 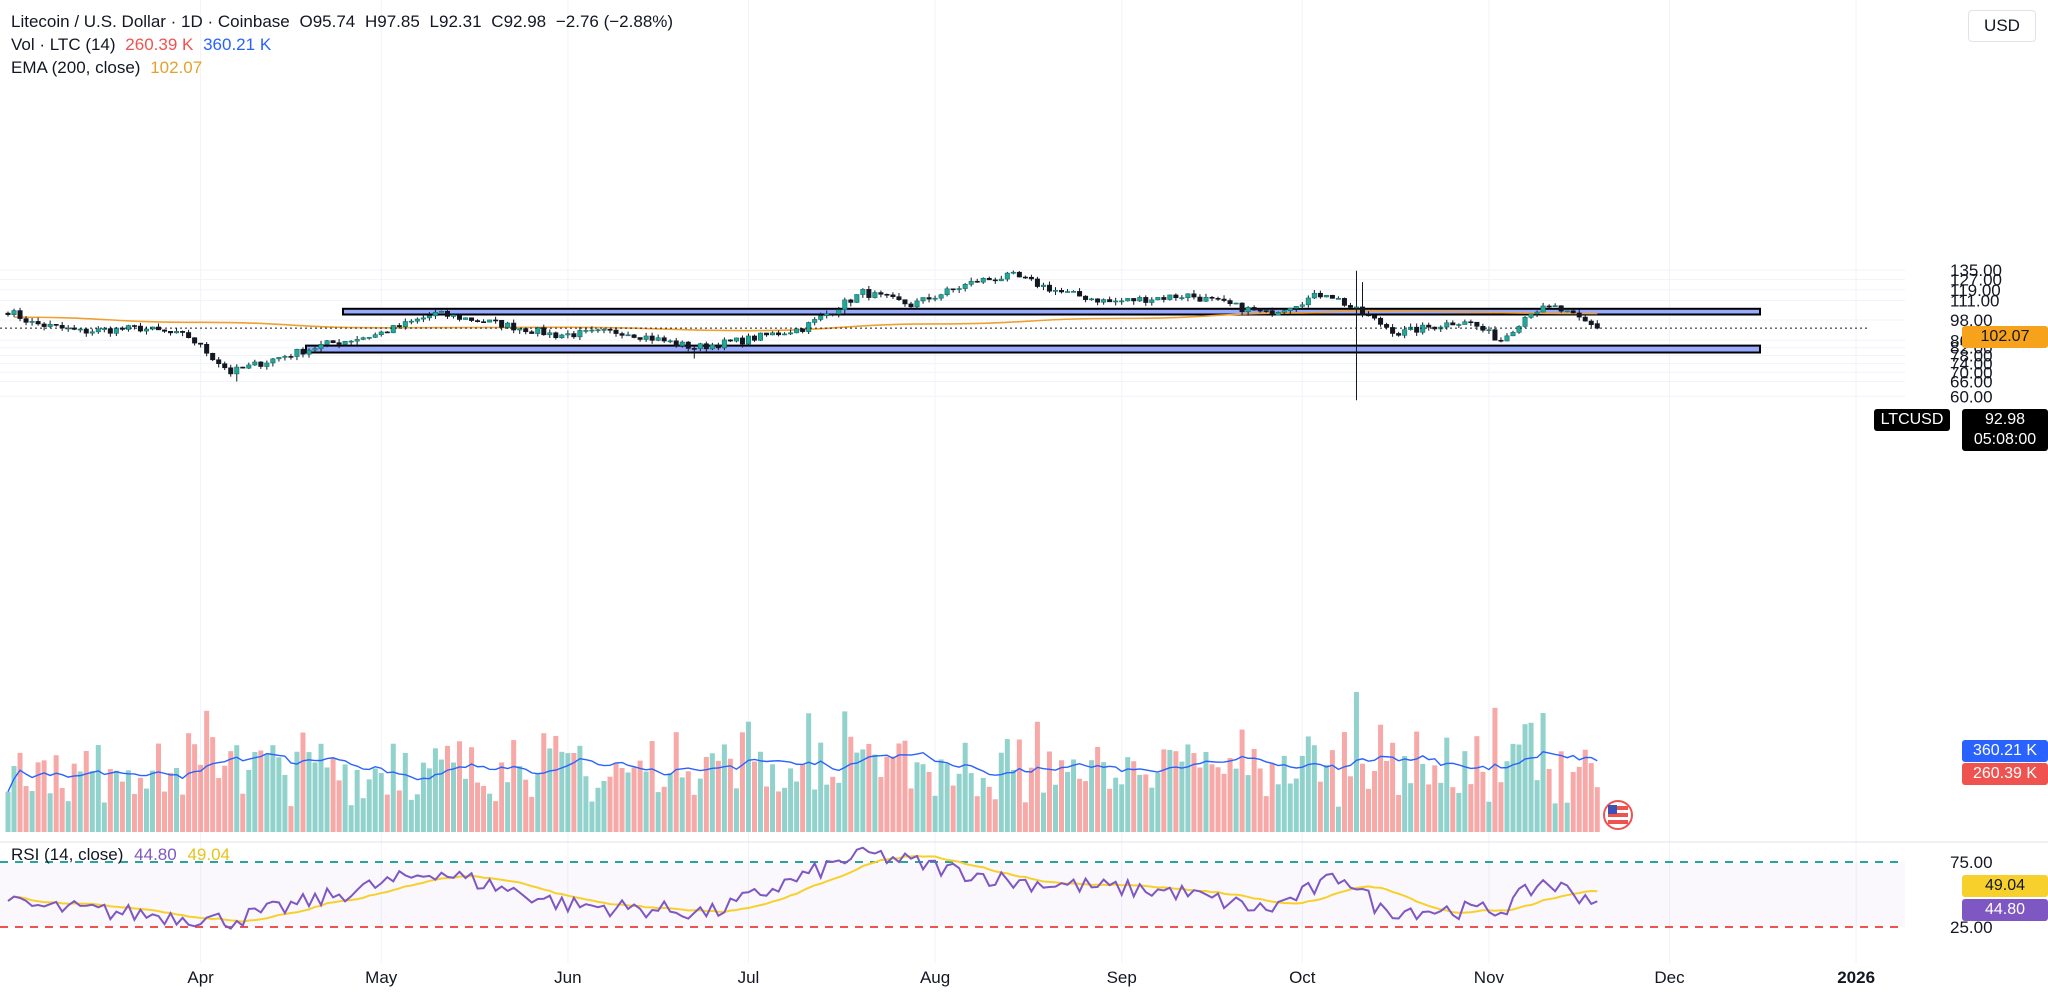 I want to click on time-tick-label: Jun, so click(x=567, y=977).